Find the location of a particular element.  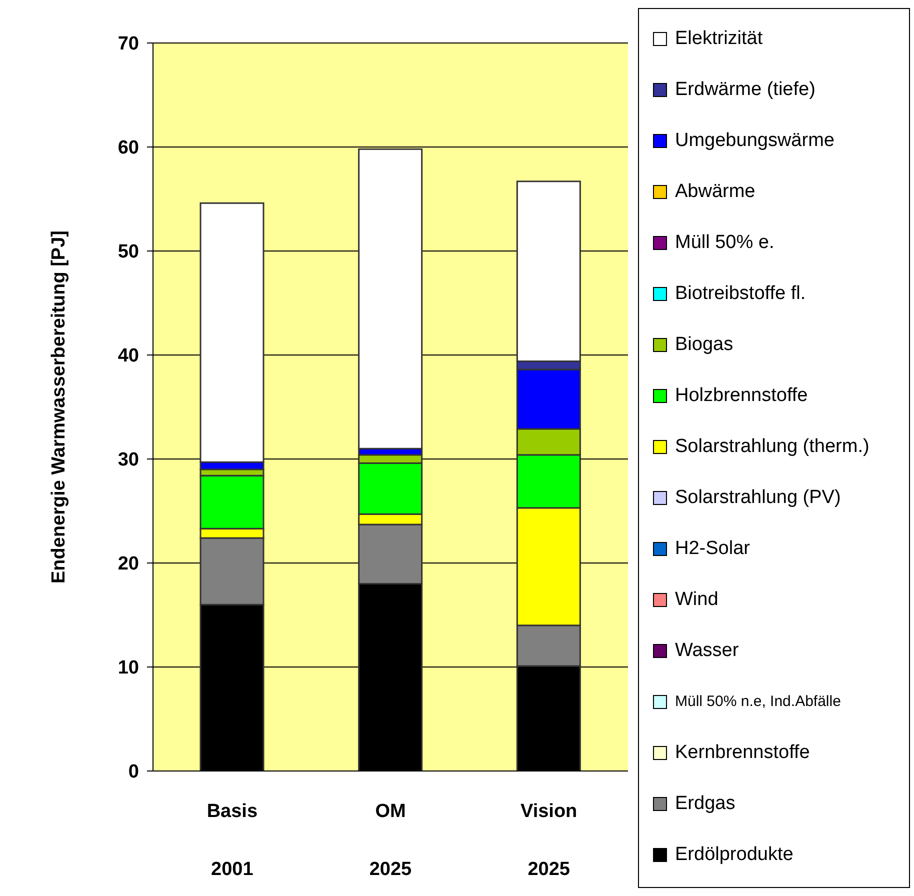

y-tick-label: 30 is located at coordinates (128, 460).